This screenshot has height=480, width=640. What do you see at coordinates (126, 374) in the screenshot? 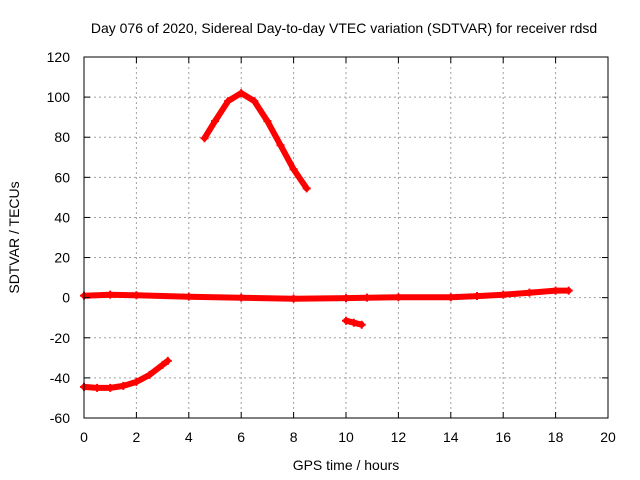
I see `series-segment-bottom-left` at bounding box center [126, 374].